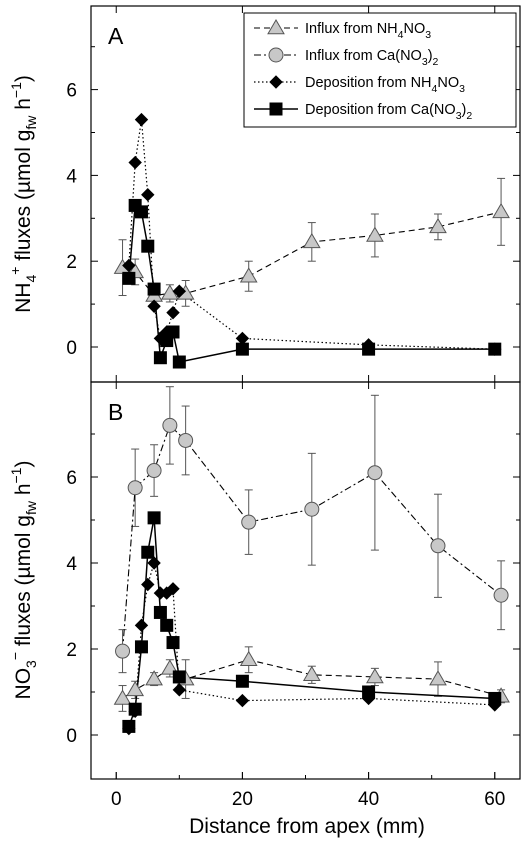  What do you see at coordinates (242, 799) in the screenshot?
I see `x-tick-label: 20` at bounding box center [242, 799].